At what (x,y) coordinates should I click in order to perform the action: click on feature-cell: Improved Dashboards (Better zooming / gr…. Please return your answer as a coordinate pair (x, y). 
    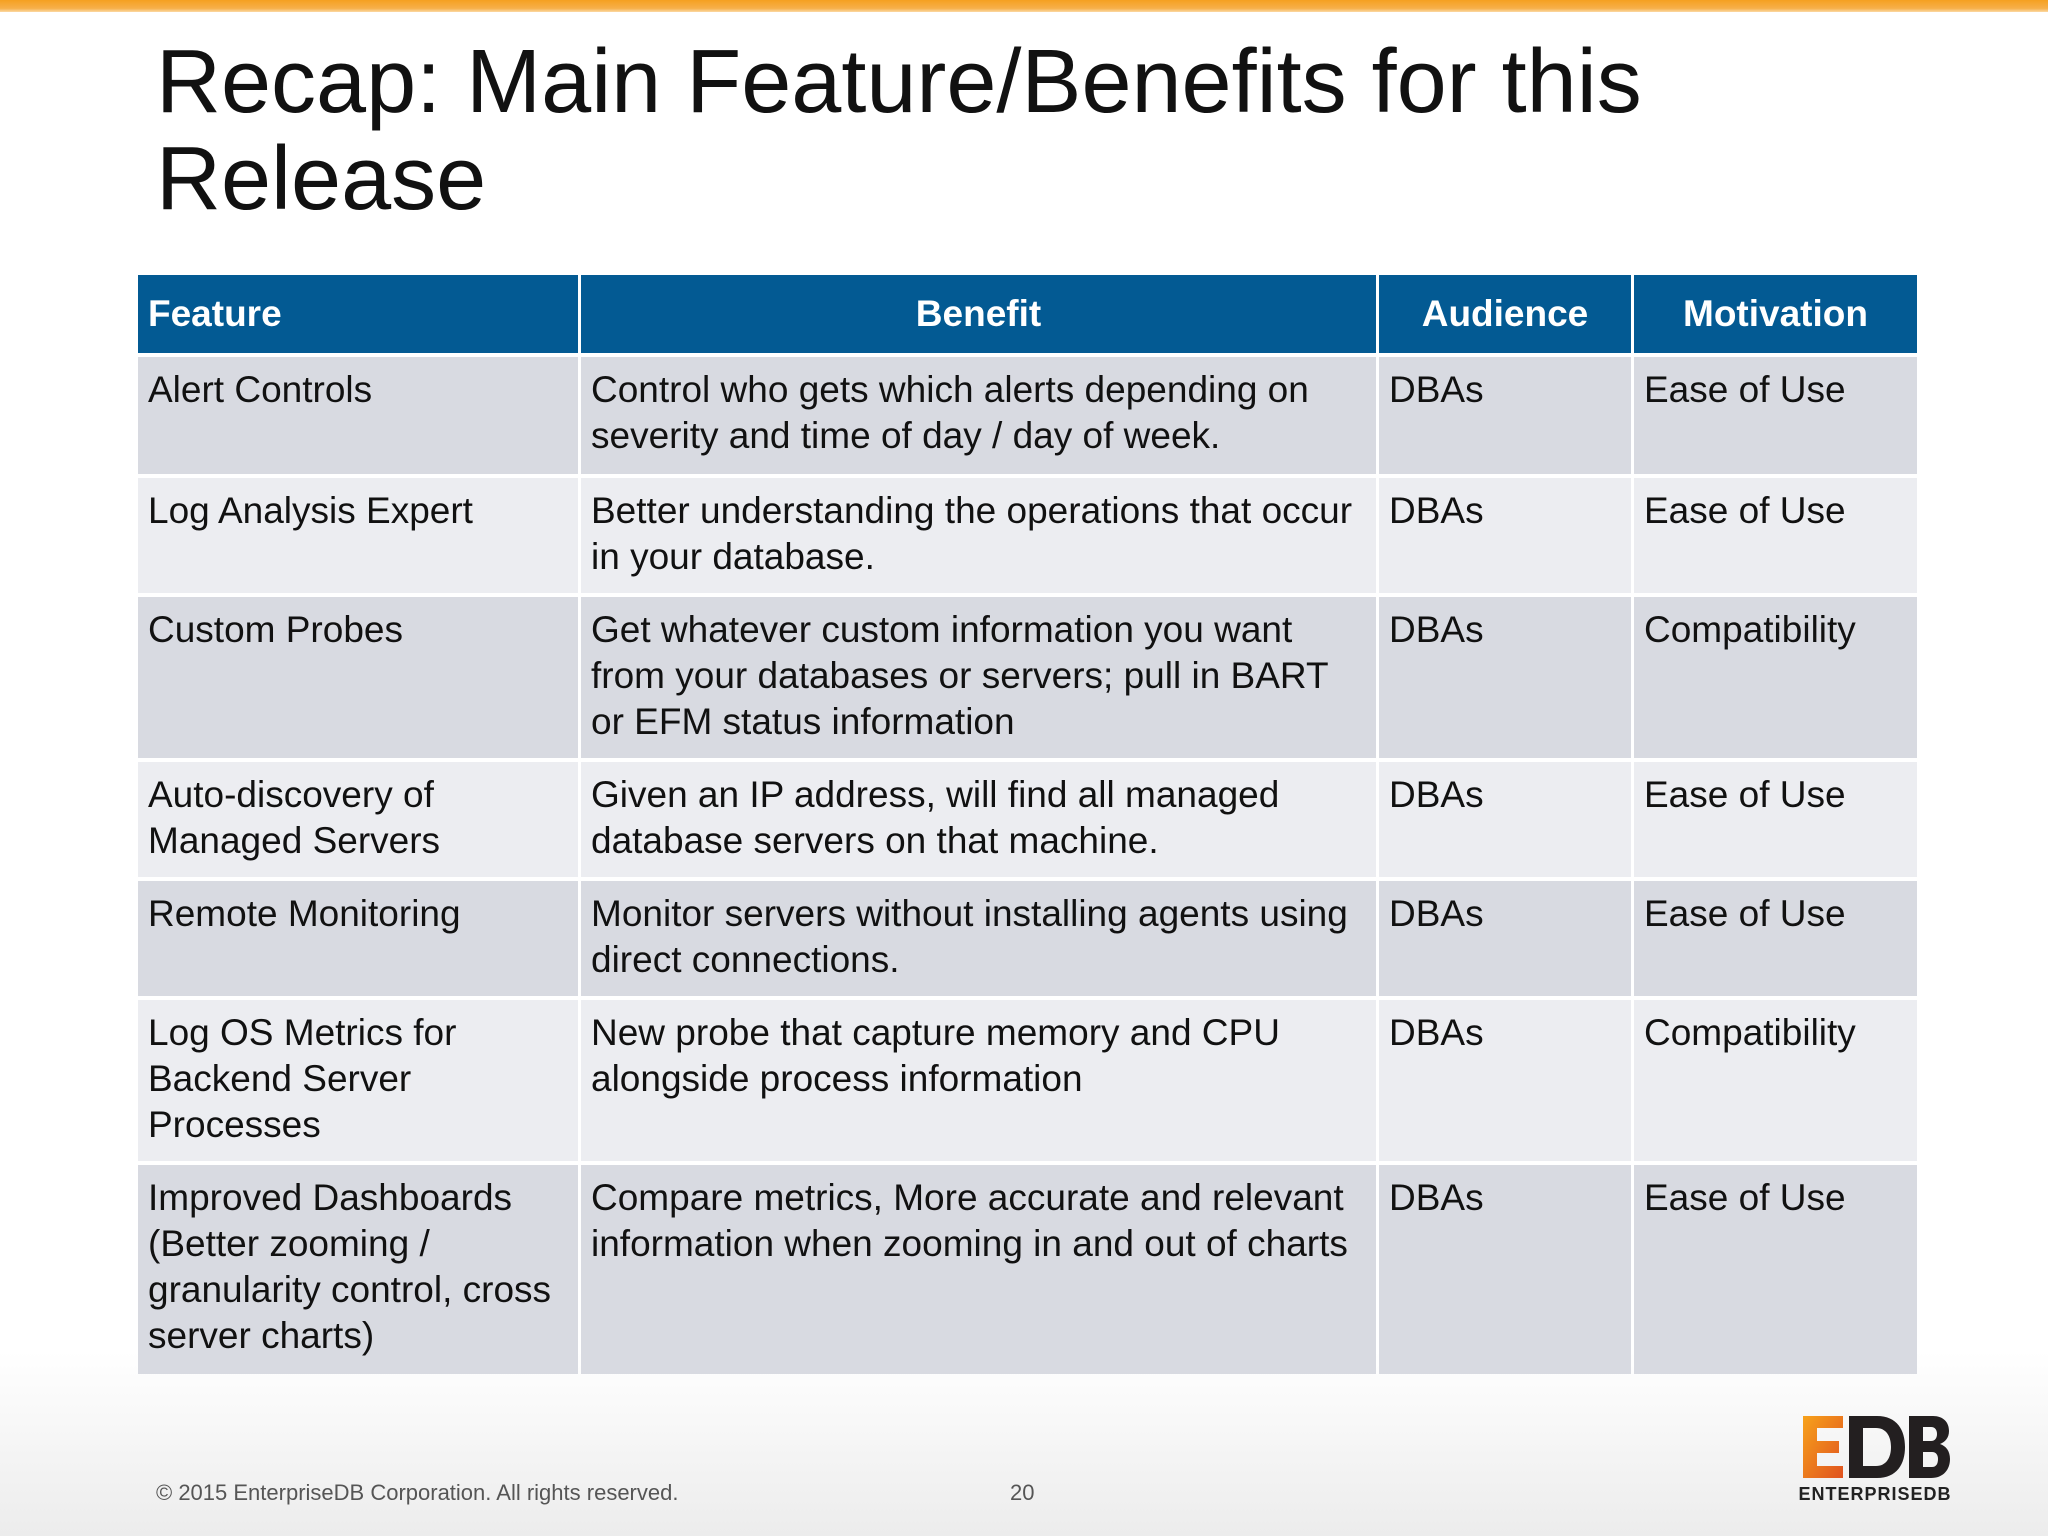
    Looking at the image, I should click on (358, 1269).